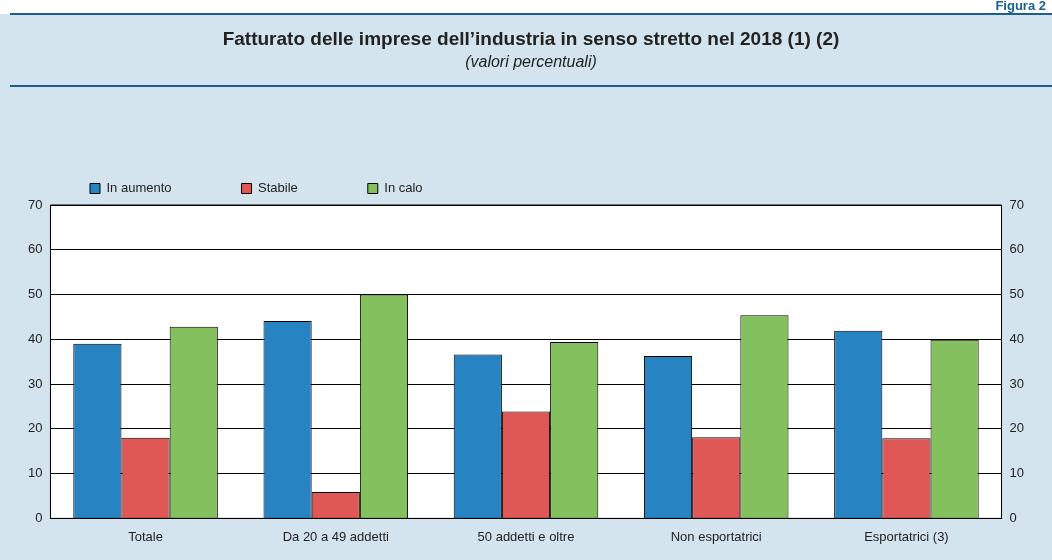  What do you see at coordinates (531, 39) in the screenshot?
I see `chart-title: Fatturato delle imprese dell’industria in senso stretto nel 2018 (1) (2)` at bounding box center [531, 39].